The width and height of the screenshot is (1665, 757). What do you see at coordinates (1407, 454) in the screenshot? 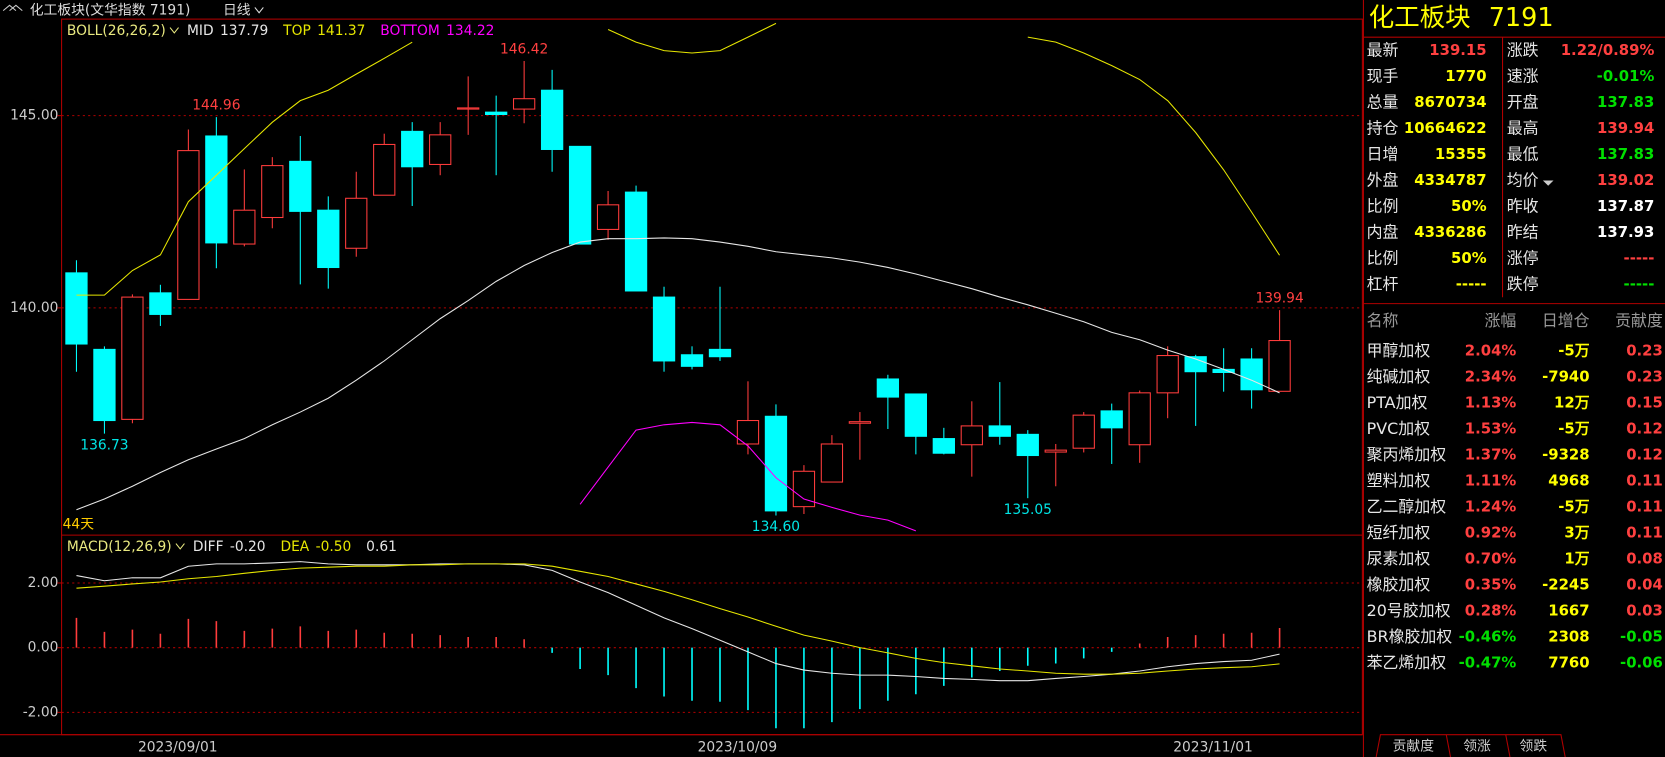
I see `constituent-cell: 聚丙烯加权` at bounding box center [1407, 454].